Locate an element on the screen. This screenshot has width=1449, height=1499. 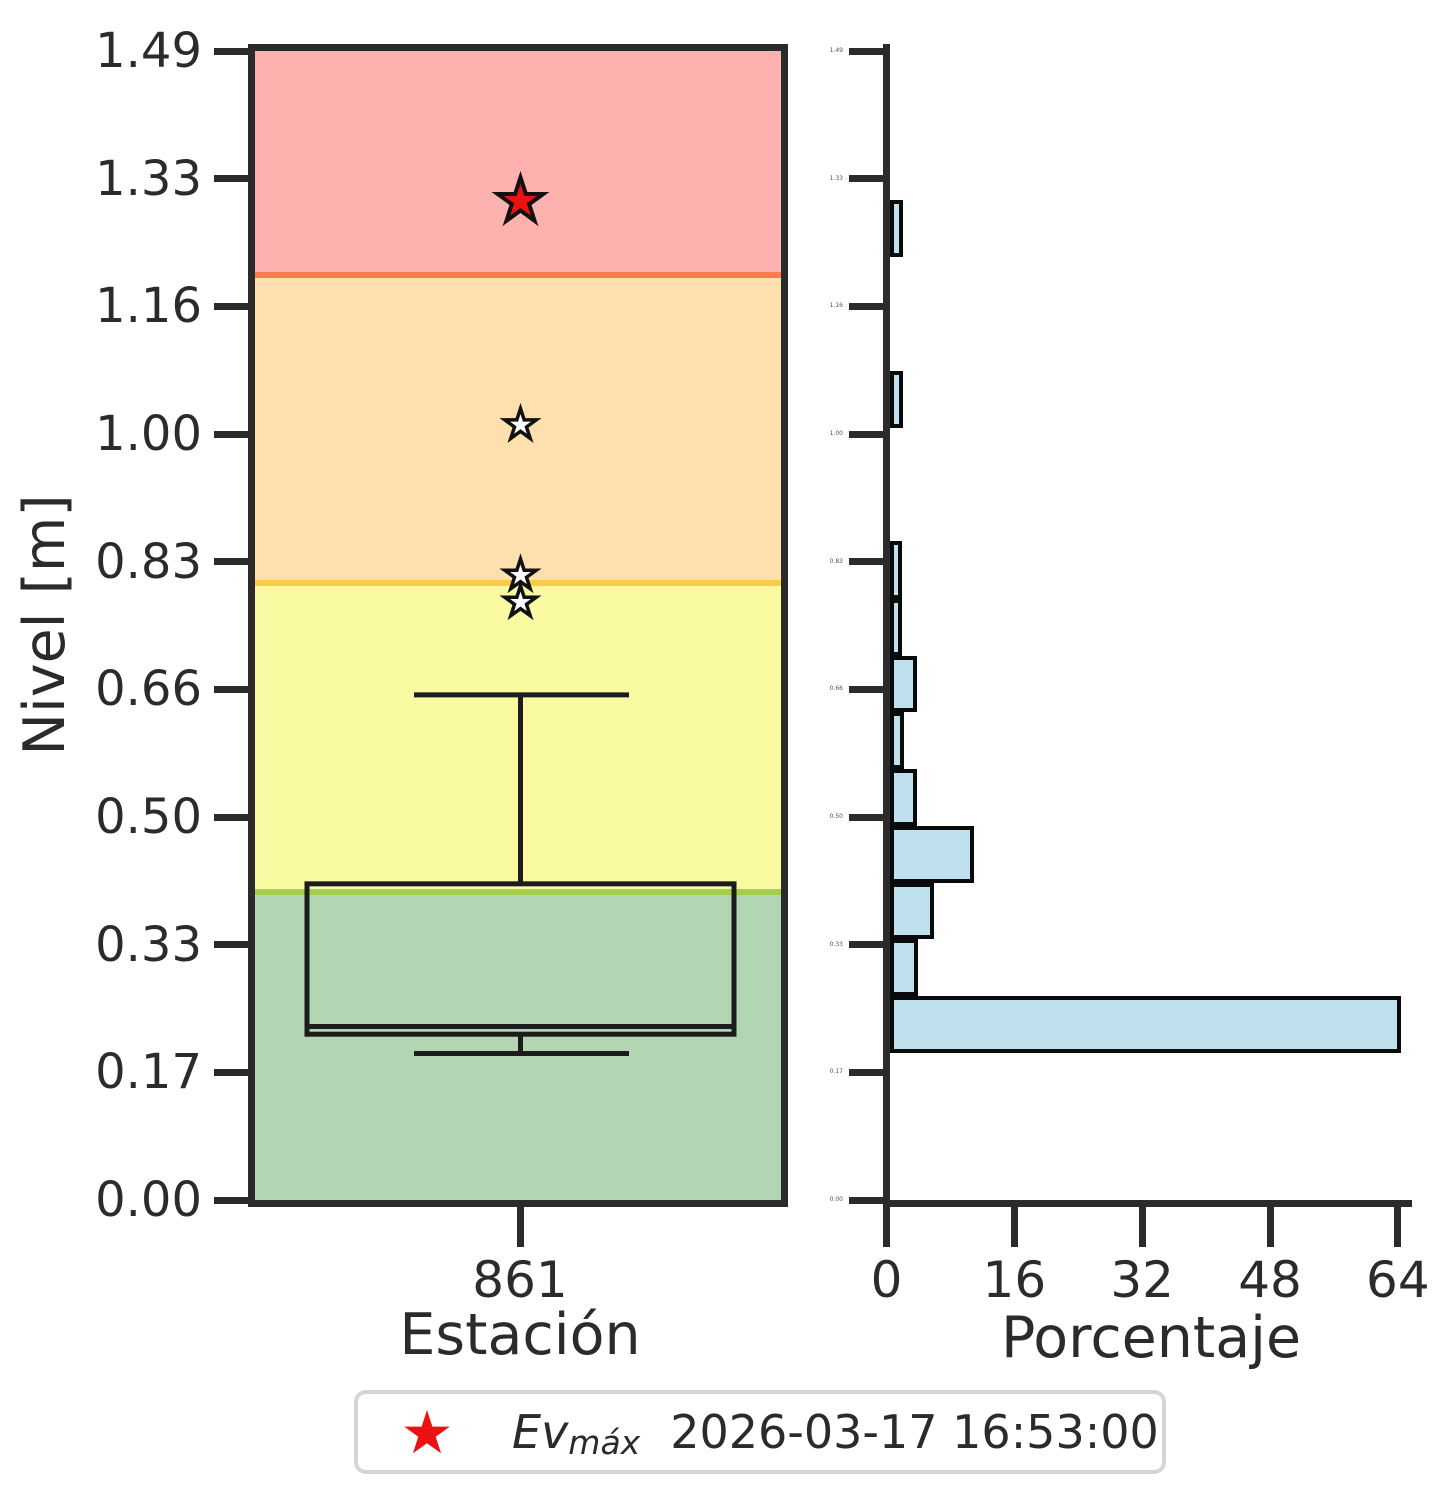
x-axis-label-porcentaje: Porcentaje is located at coordinates (1151, 1338).